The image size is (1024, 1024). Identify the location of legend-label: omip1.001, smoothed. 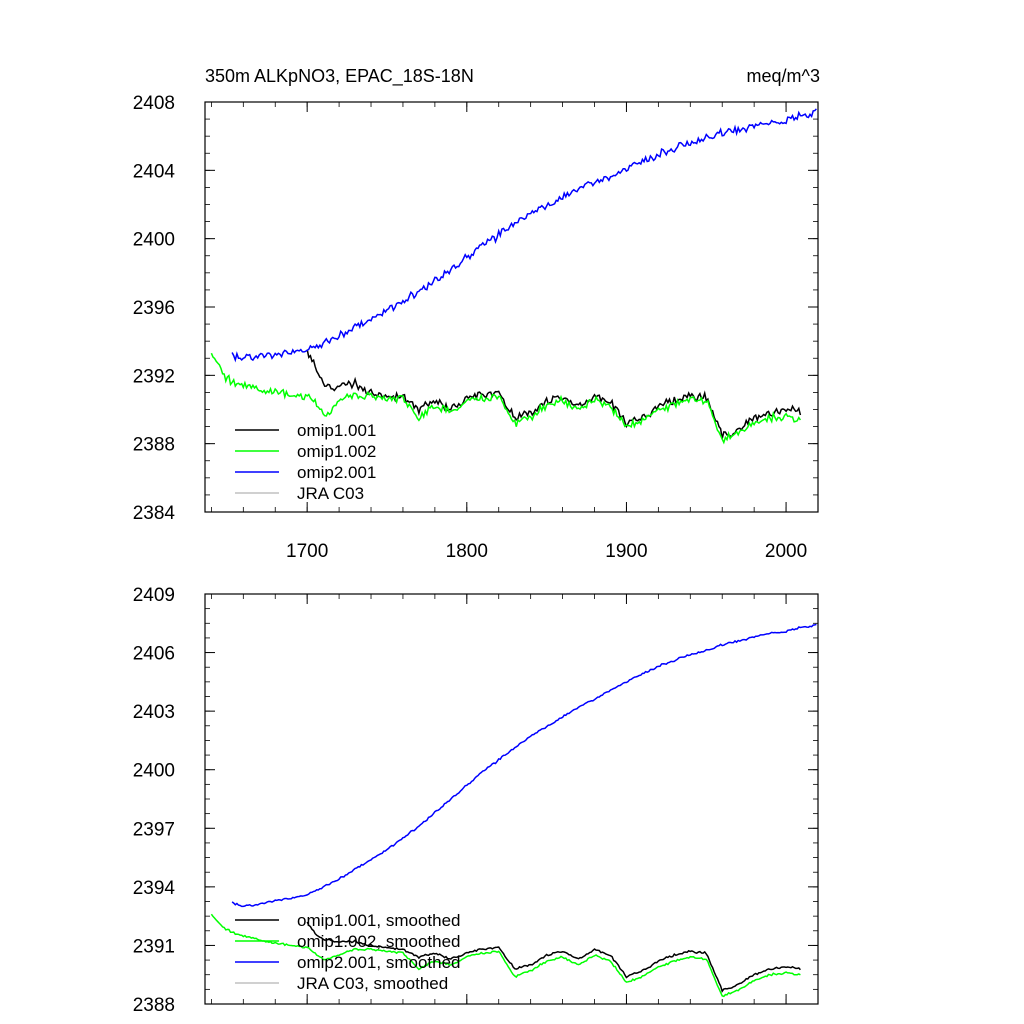
(379, 920).